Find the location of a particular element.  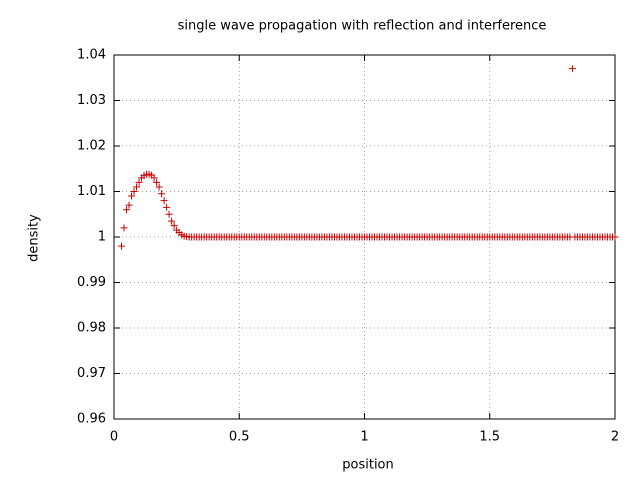

y-tick-label: 1.03 is located at coordinates (91, 100).